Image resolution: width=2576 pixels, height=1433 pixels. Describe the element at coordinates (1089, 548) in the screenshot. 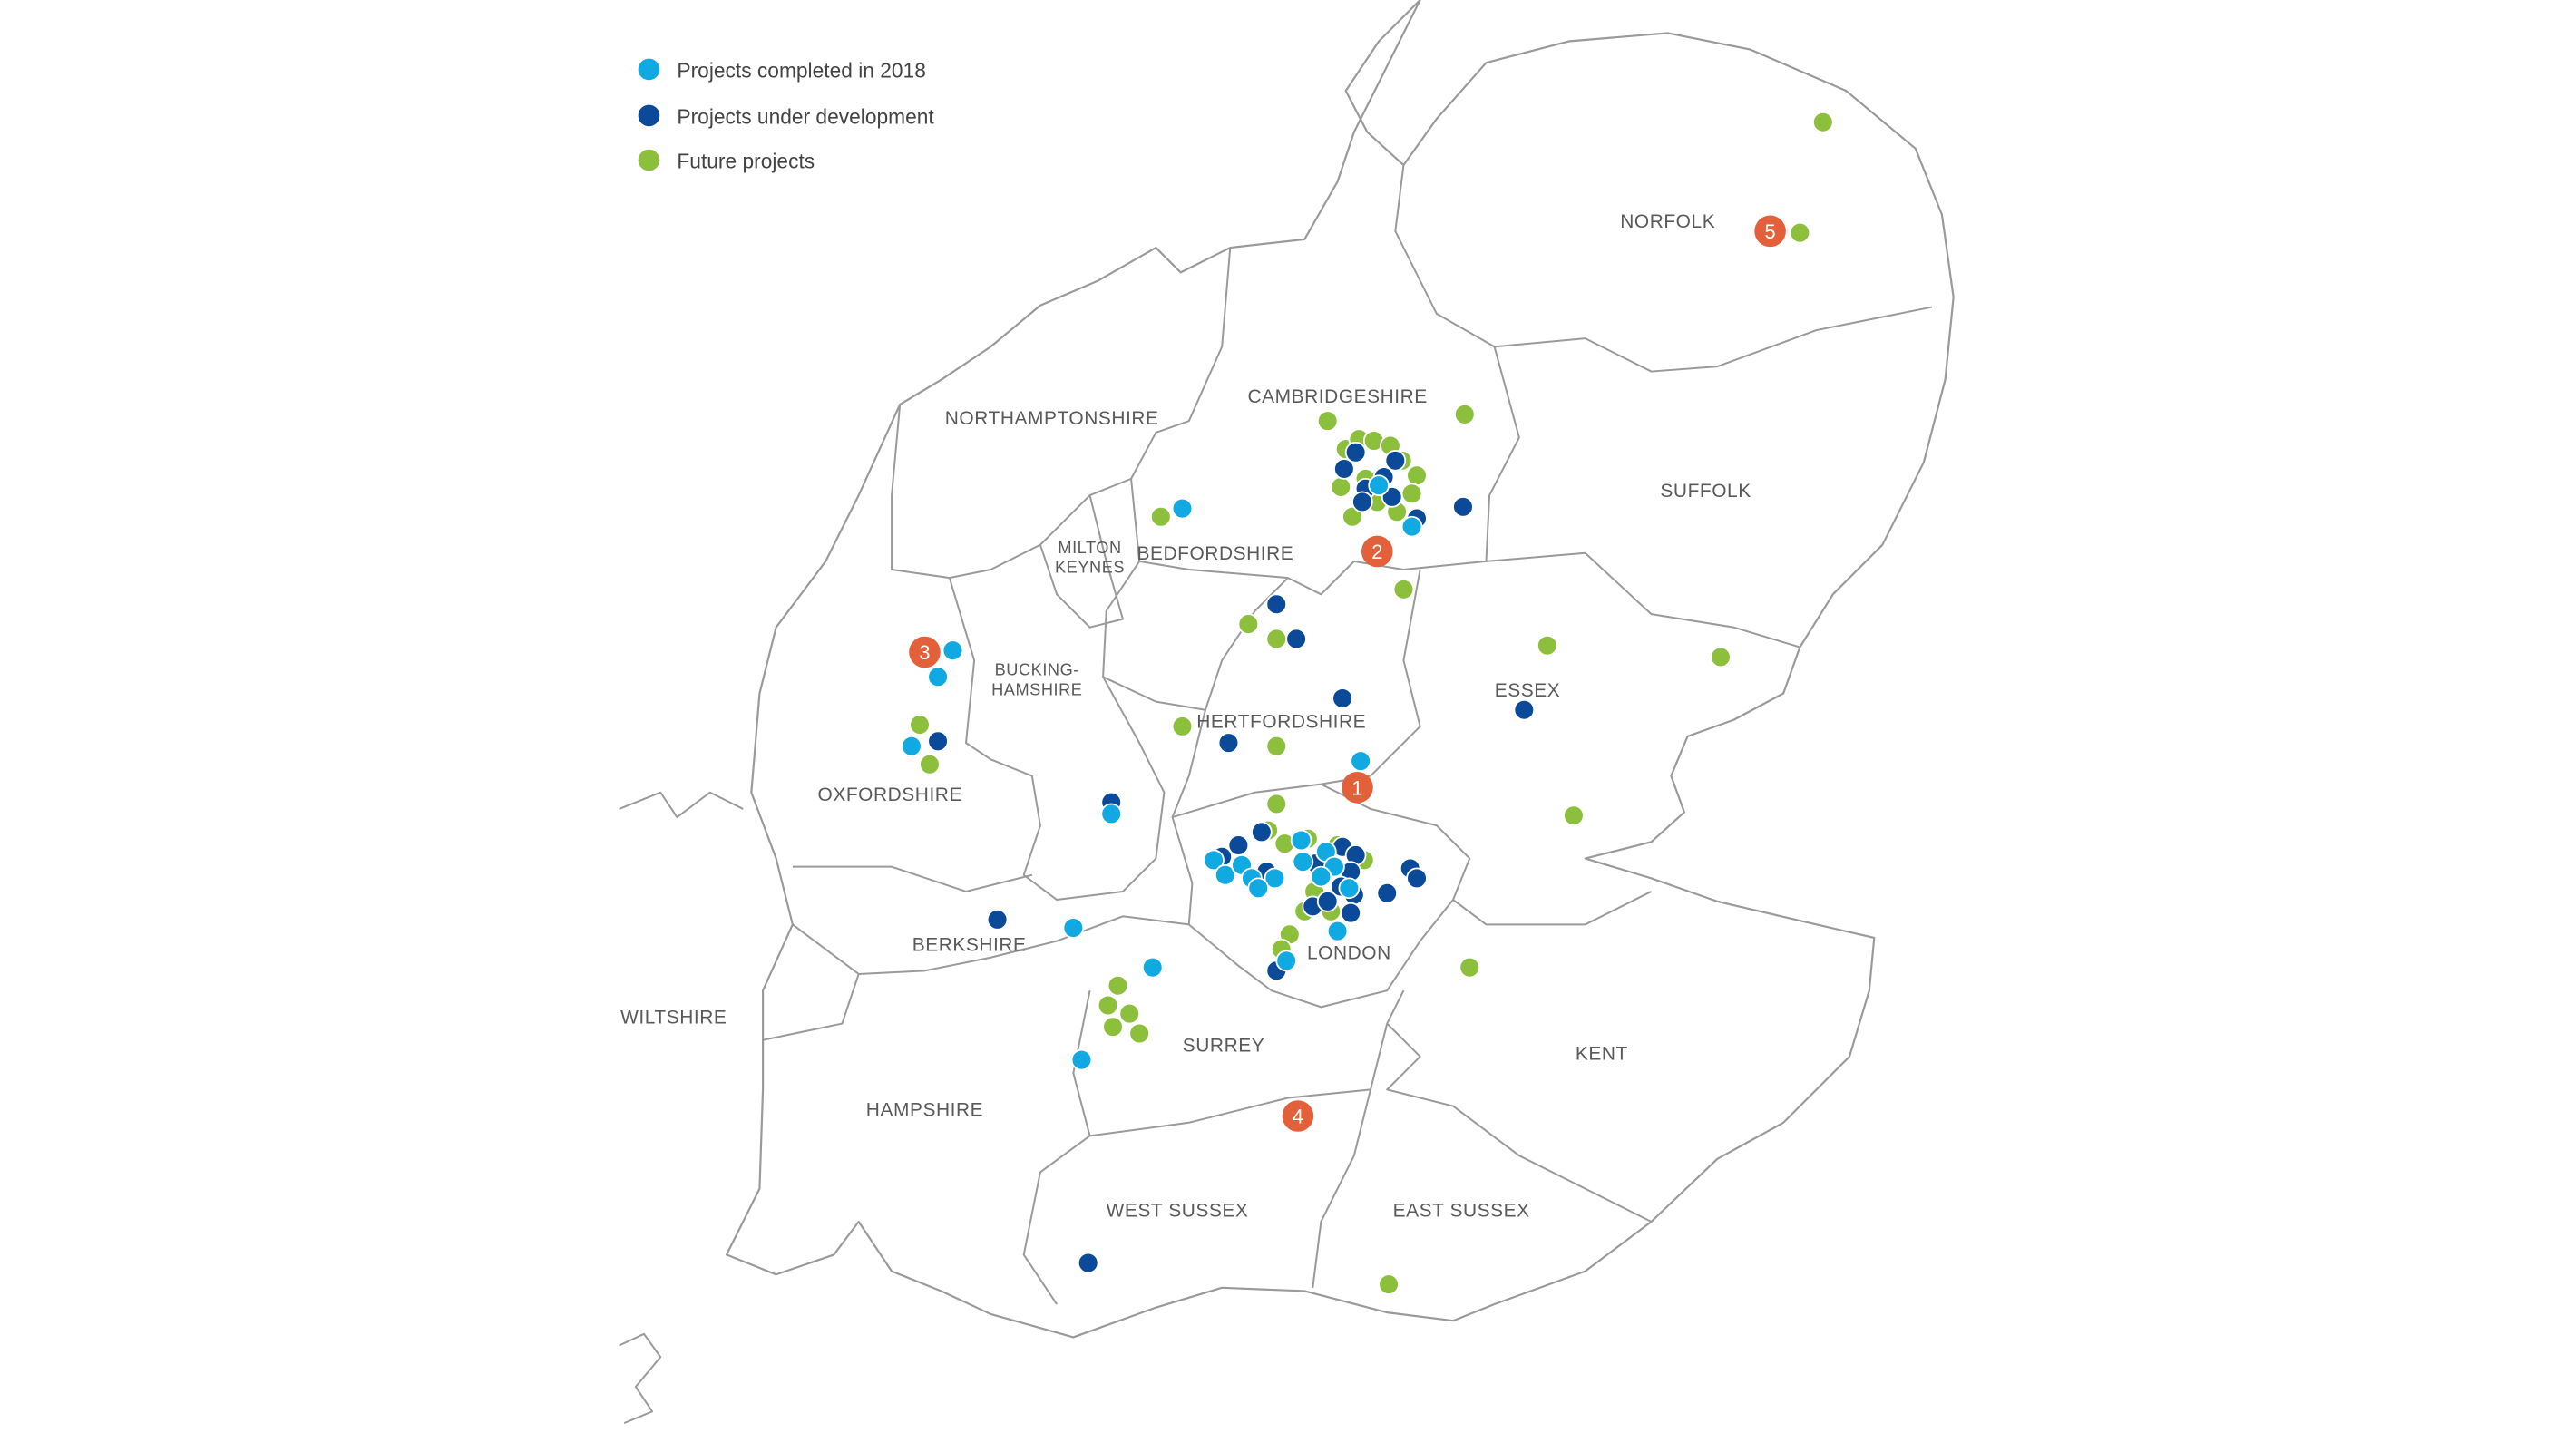

I see `label-milton-keynes-1: MILTON` at that location.